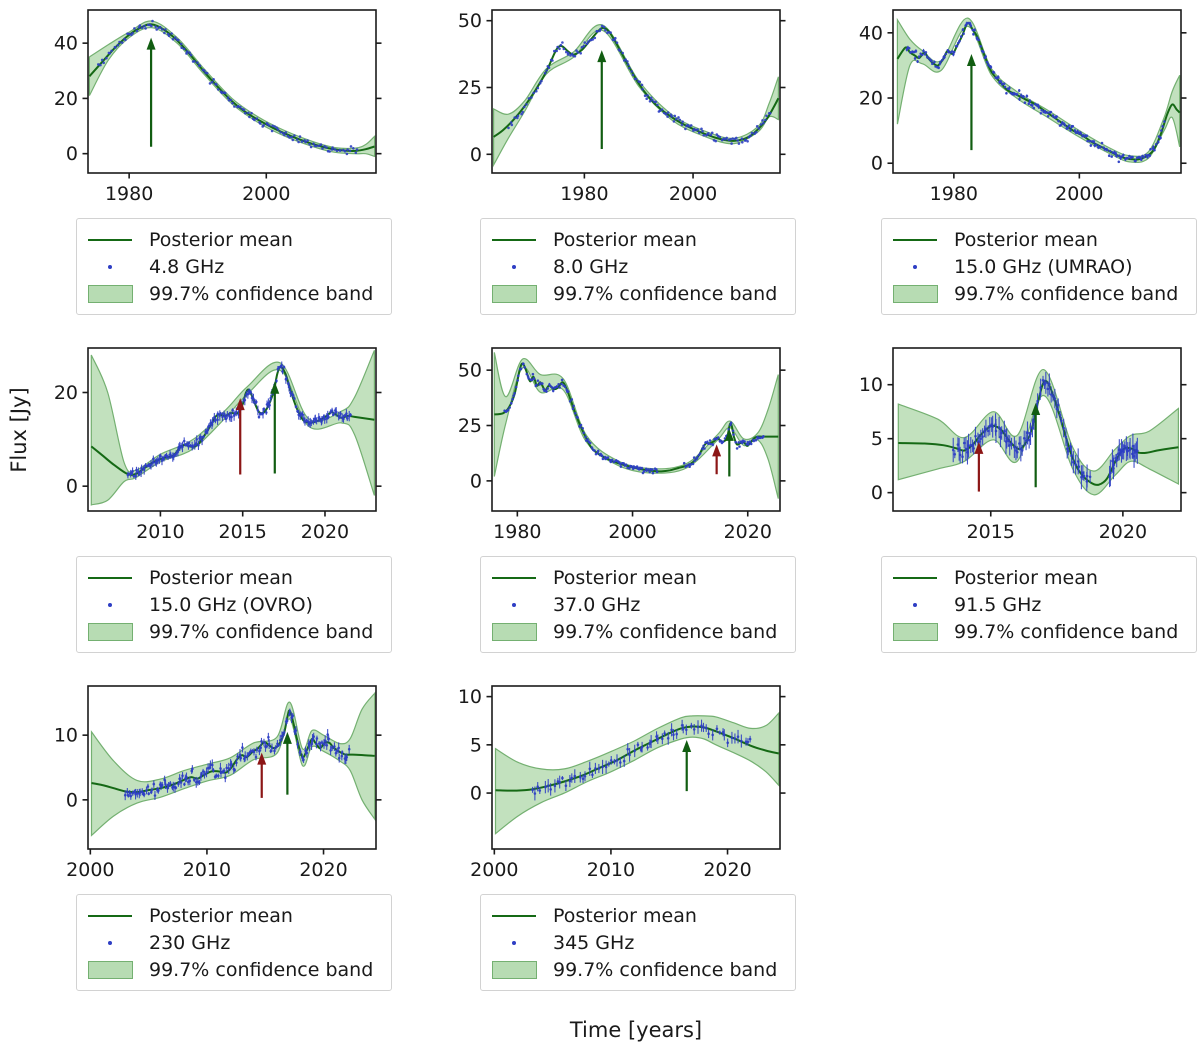 The image size is (1200, 1051). I want to click on legend-label: 15.0 GHz (OVRO), so click(231, 604).